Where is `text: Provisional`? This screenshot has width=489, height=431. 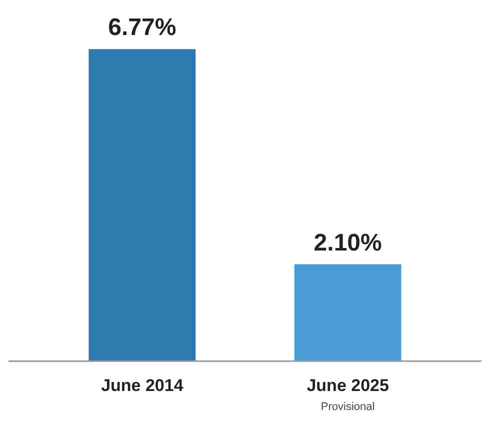 text: Provisional is located at coordinates (347, 407).